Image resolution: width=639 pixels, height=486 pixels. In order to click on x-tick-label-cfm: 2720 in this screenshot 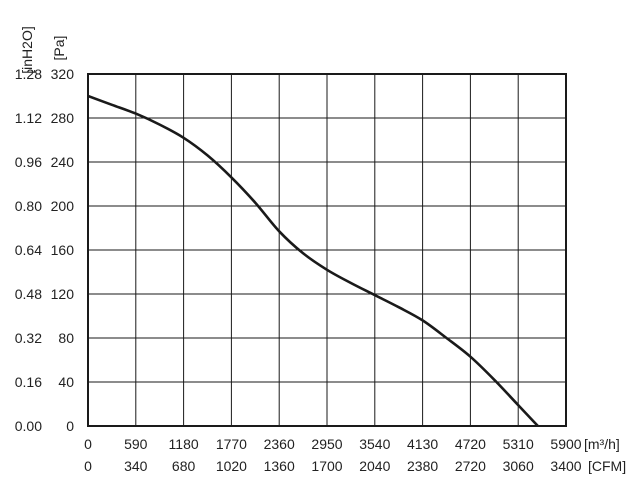, I will do `click(470, 466)`.